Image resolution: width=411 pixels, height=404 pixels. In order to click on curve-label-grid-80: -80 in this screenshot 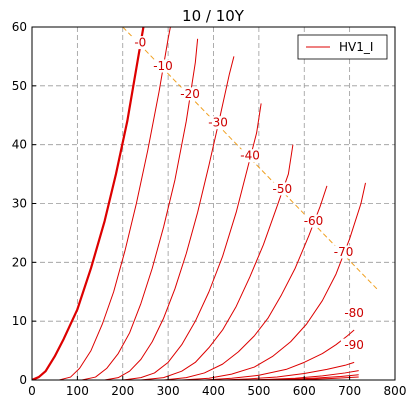, I will do `click(354, 313)`.